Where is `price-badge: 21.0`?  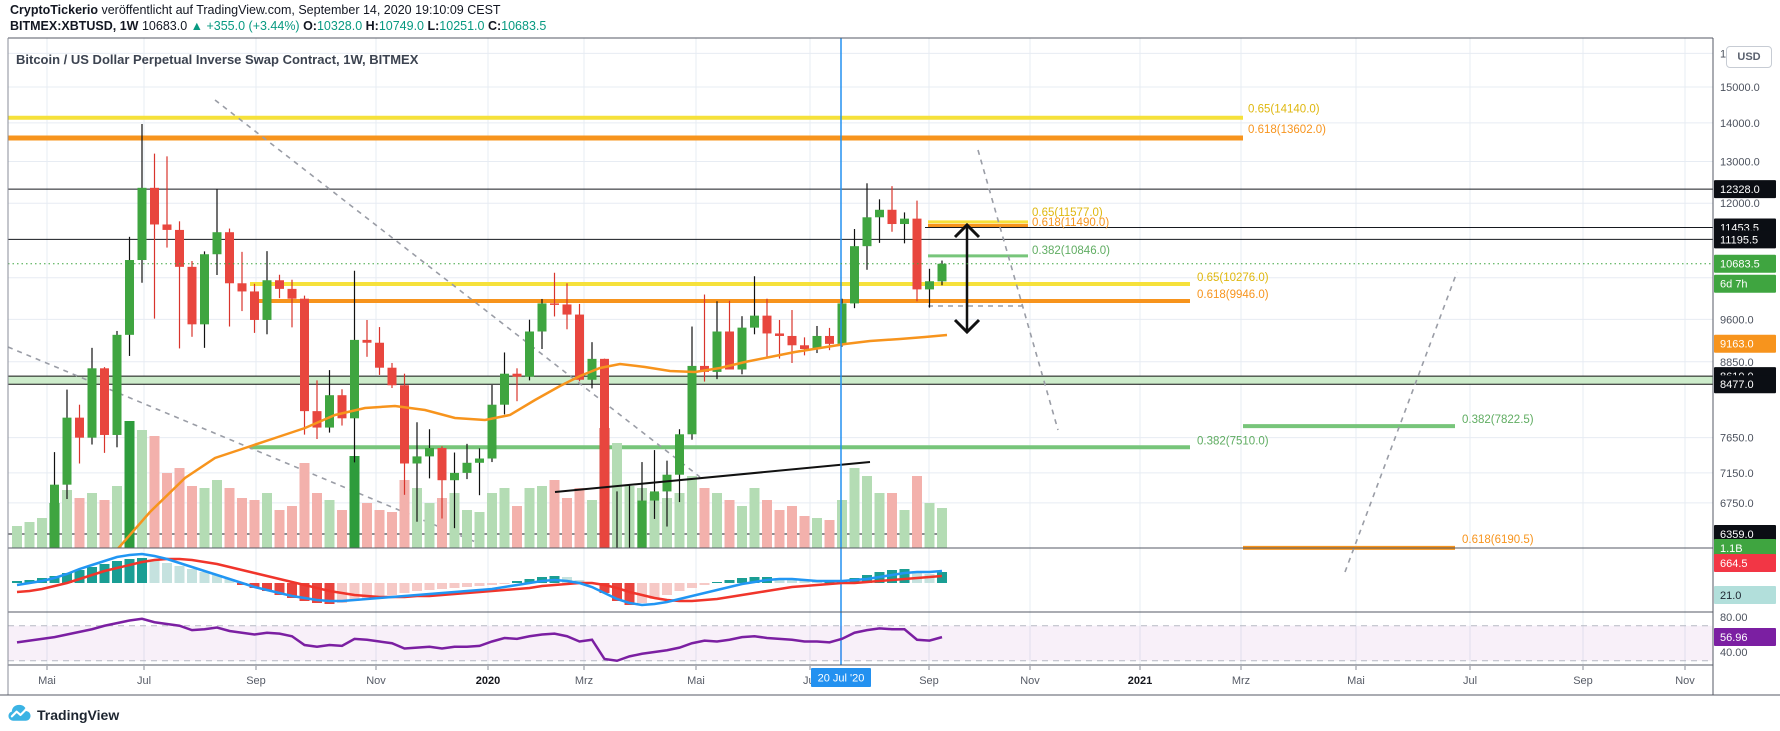
price-badge: 21.0 is located at coordinates (1745, 595).